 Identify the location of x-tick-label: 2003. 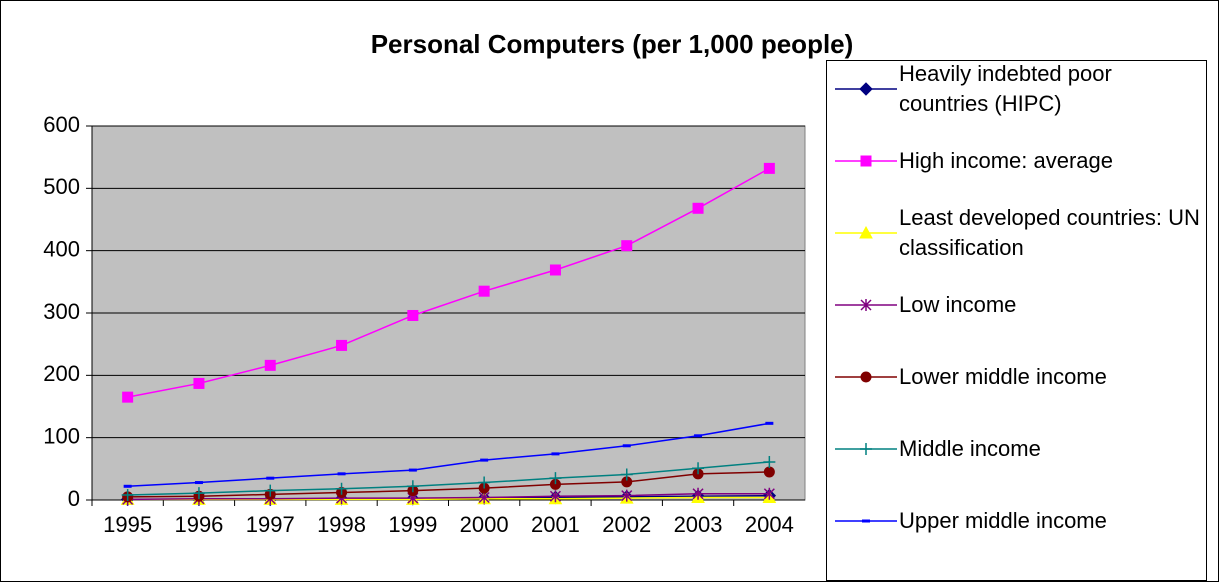
(698, 524).